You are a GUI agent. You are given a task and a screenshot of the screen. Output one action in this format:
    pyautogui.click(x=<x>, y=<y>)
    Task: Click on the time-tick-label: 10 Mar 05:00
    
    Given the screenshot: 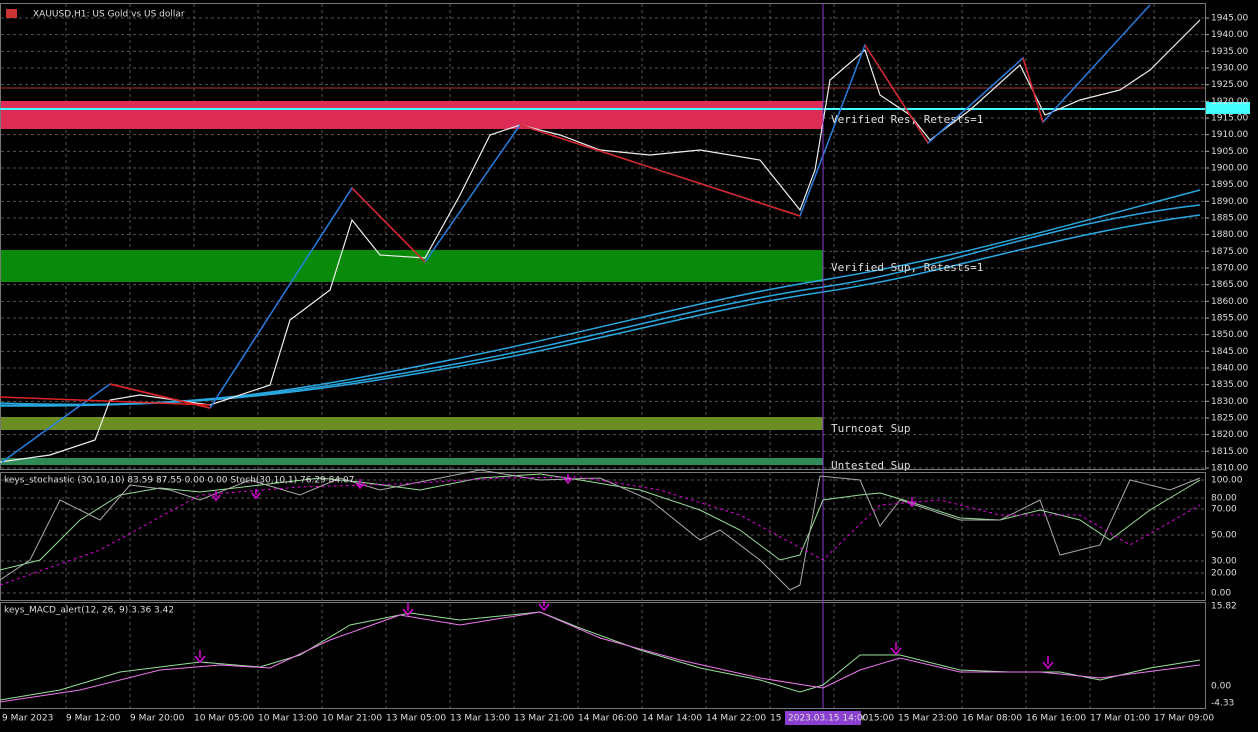 What is the action you would take?
    pyautogui.click(x=224, y=719)
    